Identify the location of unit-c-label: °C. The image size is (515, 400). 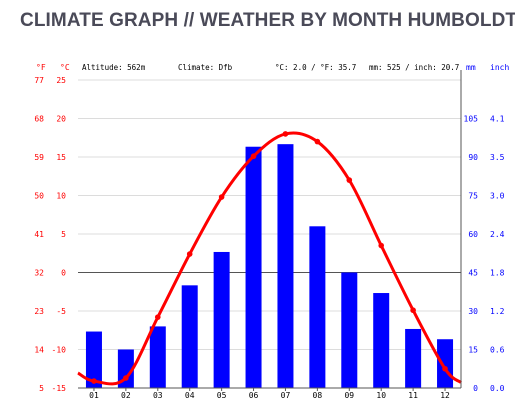
(65, 67).